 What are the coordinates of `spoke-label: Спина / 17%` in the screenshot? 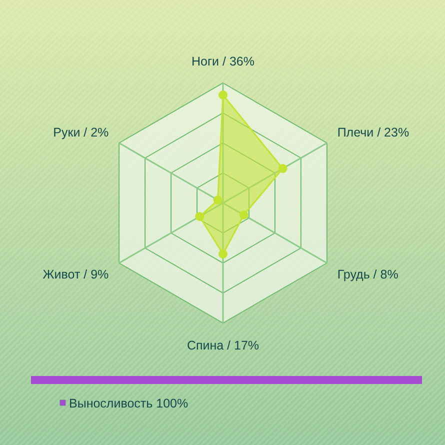 It's located at (223, 345).